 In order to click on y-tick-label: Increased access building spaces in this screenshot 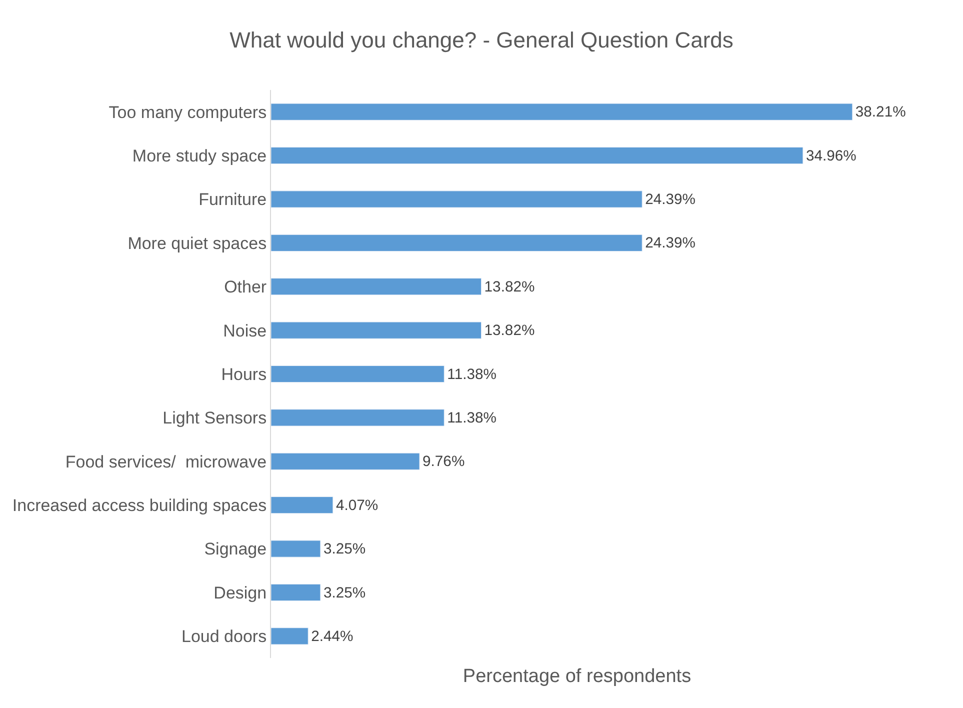, I will do `click(139, 506)`.